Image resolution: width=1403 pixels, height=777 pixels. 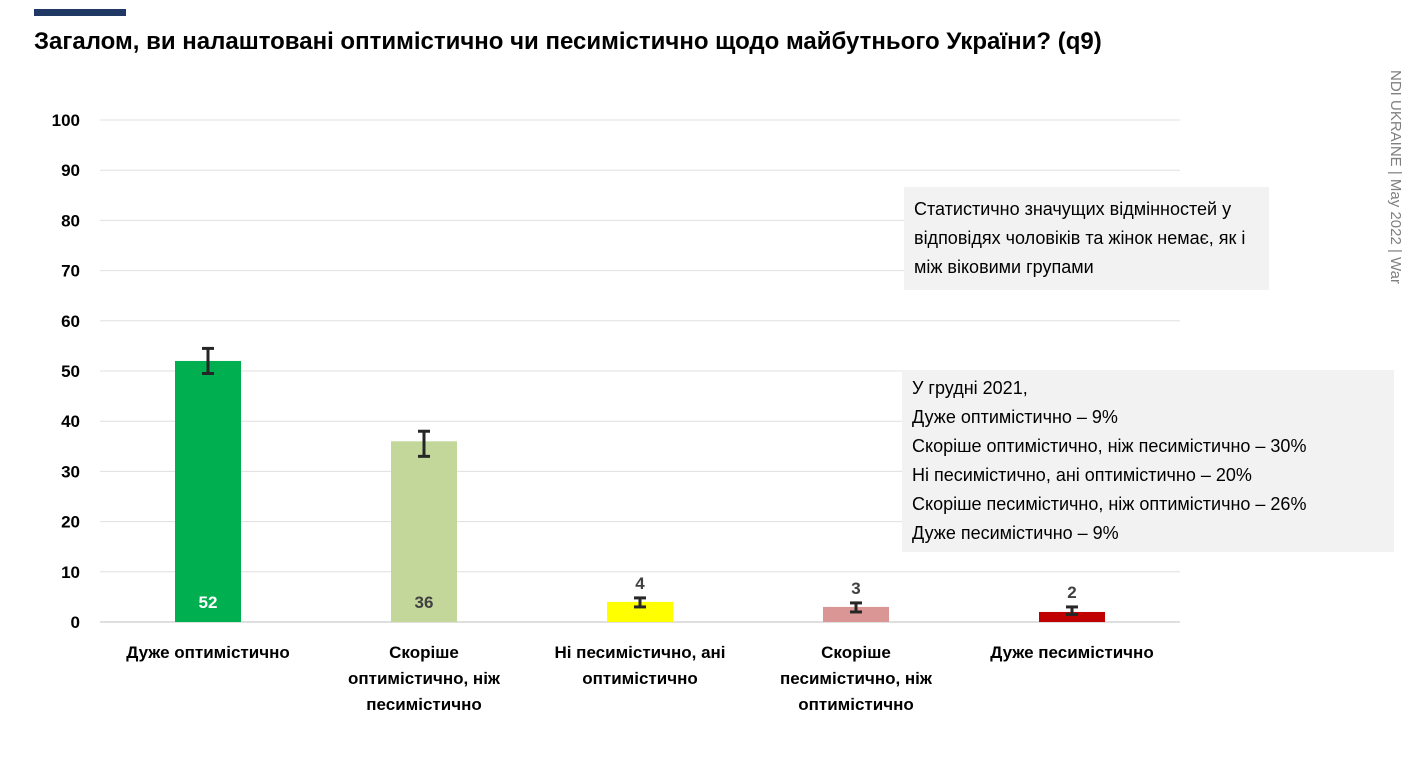 I want to click on data-label: 36, so click(x=424, y=602).